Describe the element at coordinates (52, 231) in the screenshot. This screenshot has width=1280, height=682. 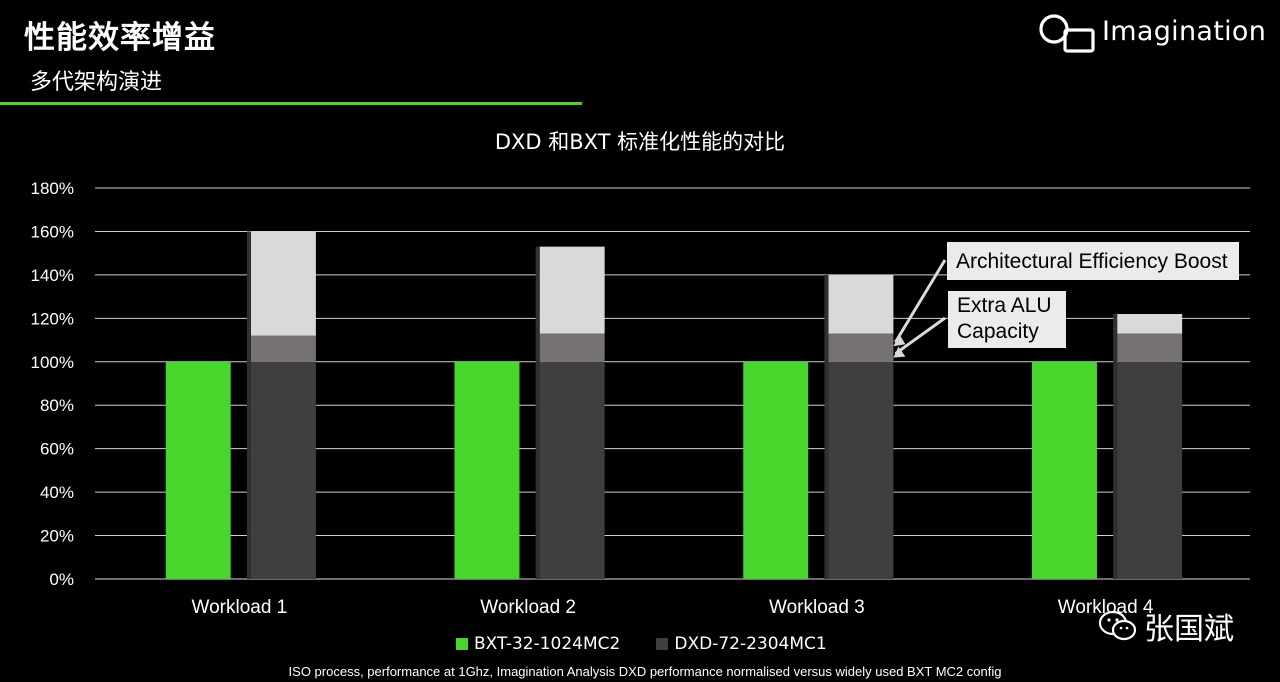
I see `y-tick-label: 160%` at that location.